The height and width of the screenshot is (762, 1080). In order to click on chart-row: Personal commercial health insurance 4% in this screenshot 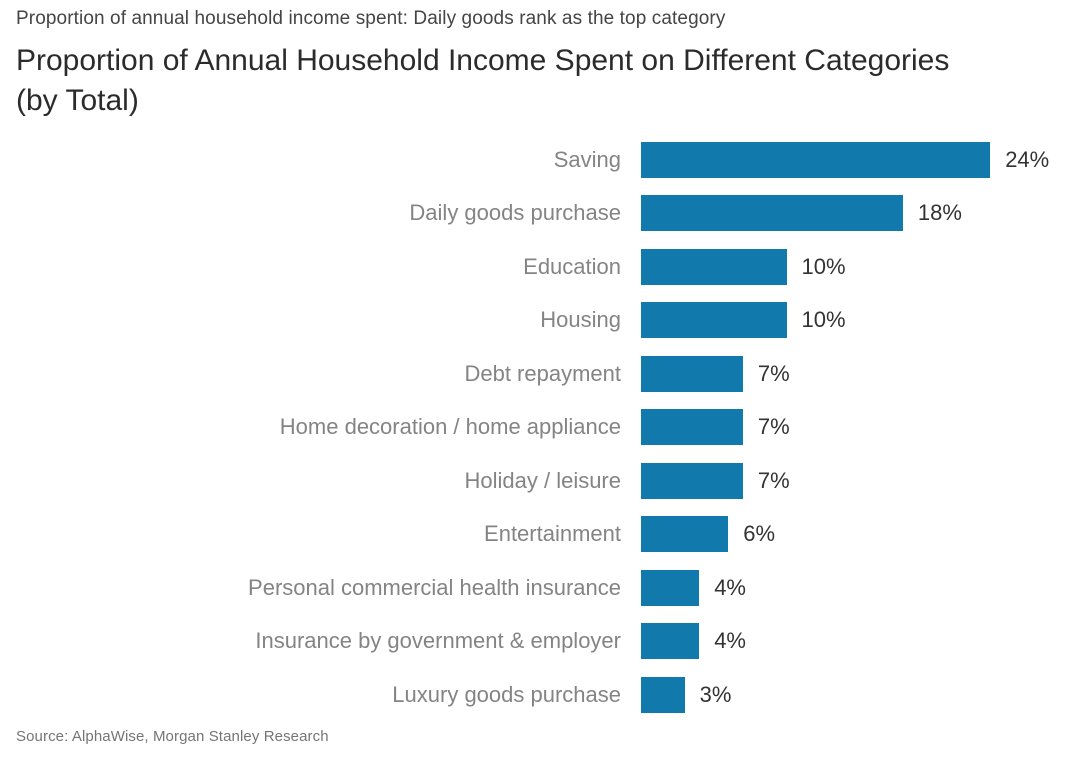, I will do `click(540, 588)`.